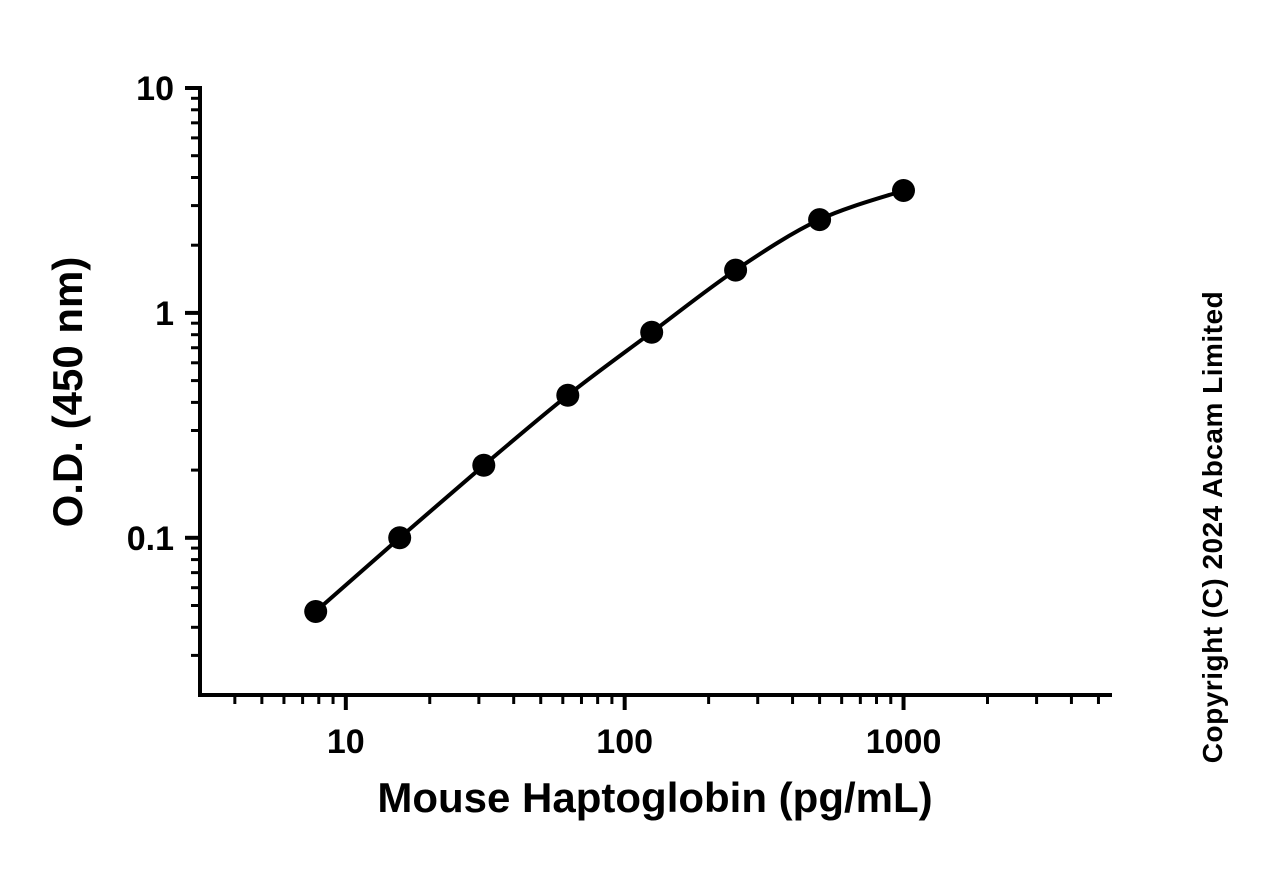 Image resolution: width=1281 pixels, height=870 pixels. I want to click on x-axis-title: Mouse Haptoglobin (pg/mL), so click(654, 797).